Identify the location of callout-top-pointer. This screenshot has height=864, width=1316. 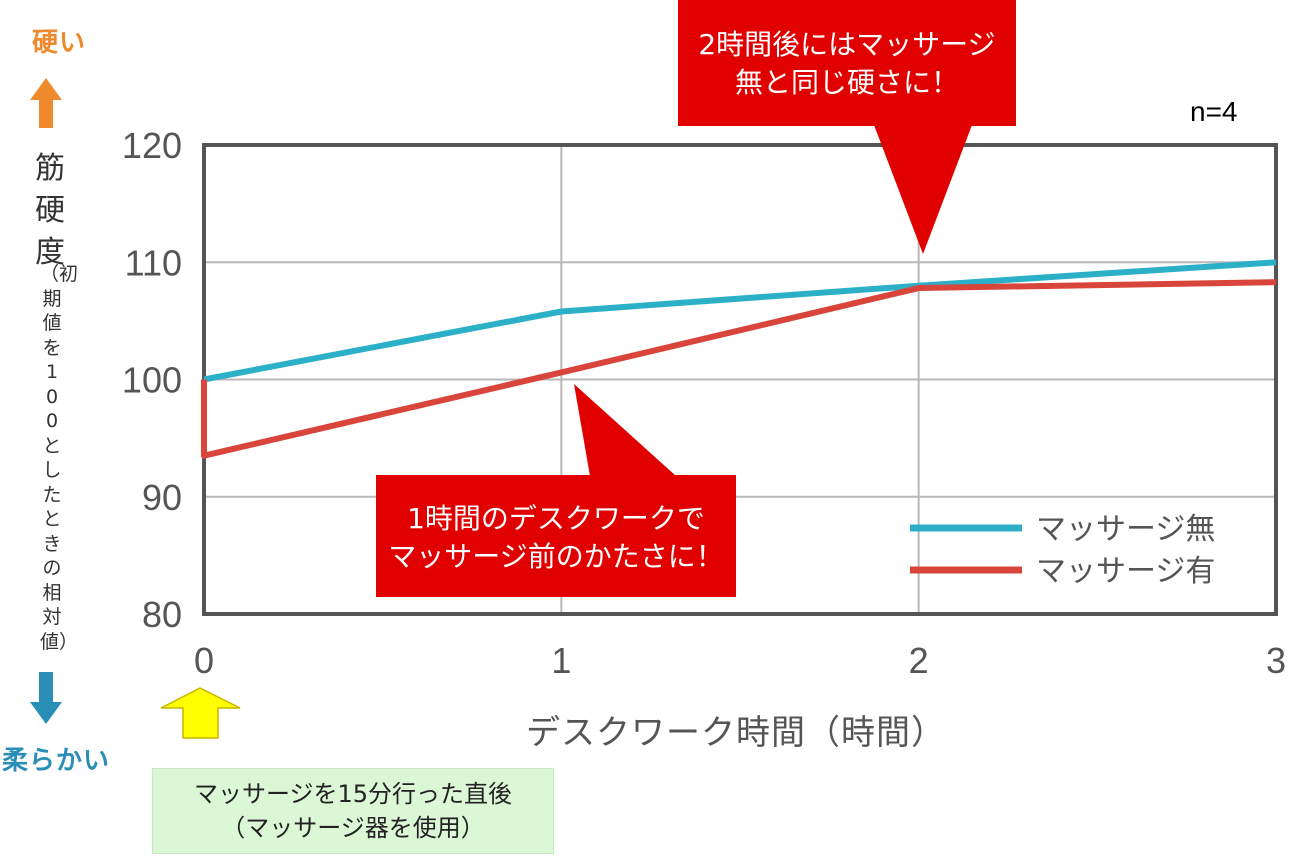
(923, 189).